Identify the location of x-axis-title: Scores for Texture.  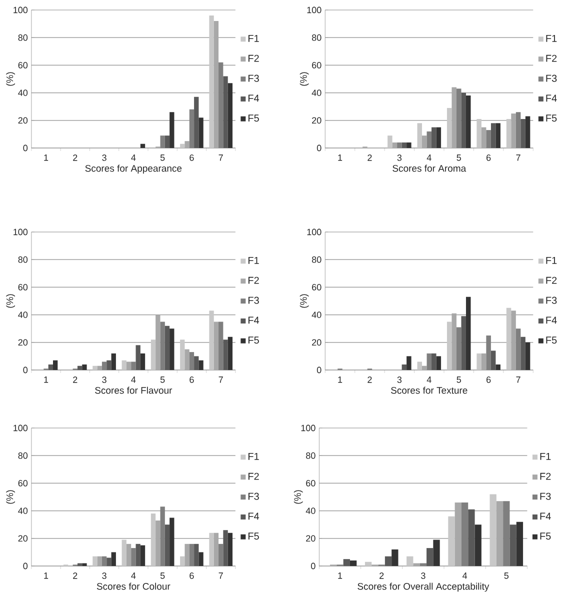
(429, 390).